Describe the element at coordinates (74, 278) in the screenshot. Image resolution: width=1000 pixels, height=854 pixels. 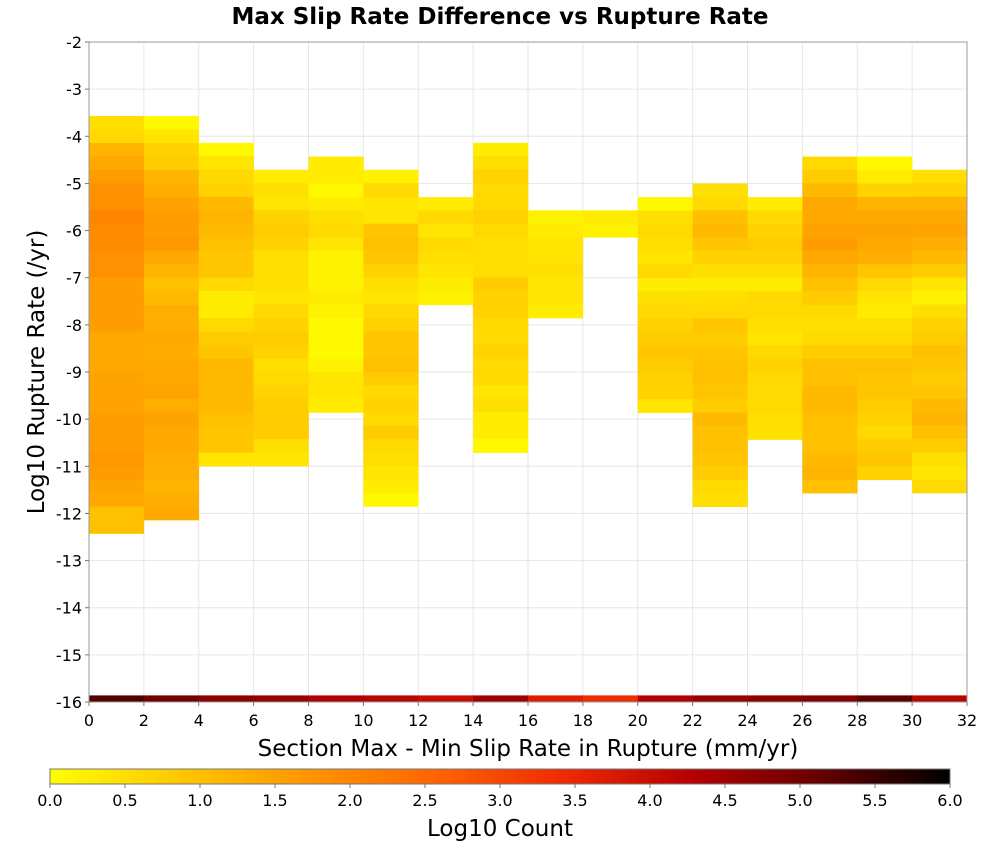
I see `y-tick-label: -7` at that location.